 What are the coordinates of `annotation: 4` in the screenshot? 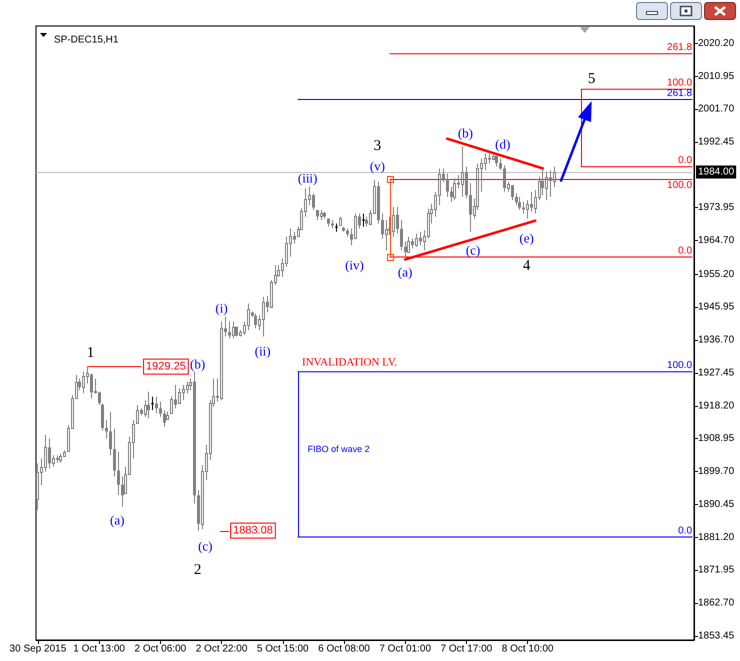 It's located at (526, 266).